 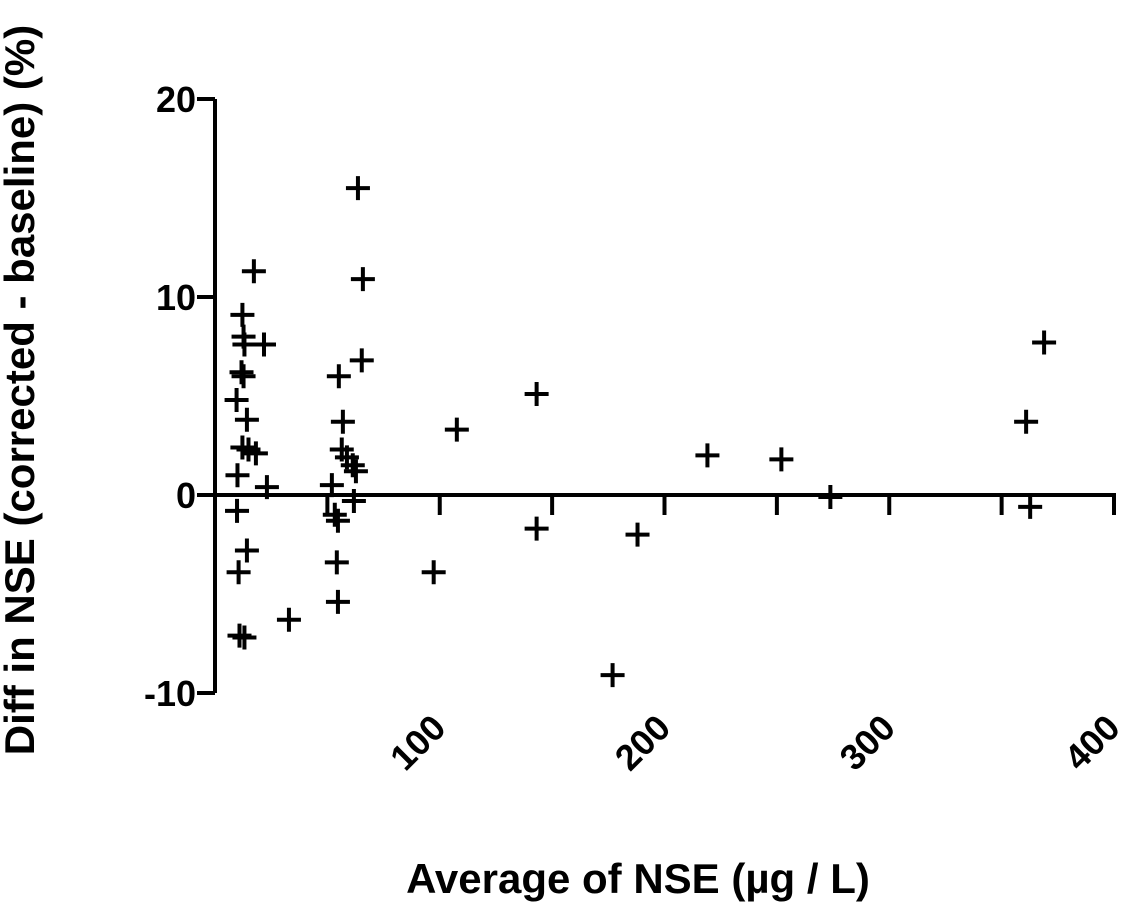 What do you see at coordinates (186, 495) in the screenshot?
I see `y-tick-label: 0` at bounding box center [186, 495].